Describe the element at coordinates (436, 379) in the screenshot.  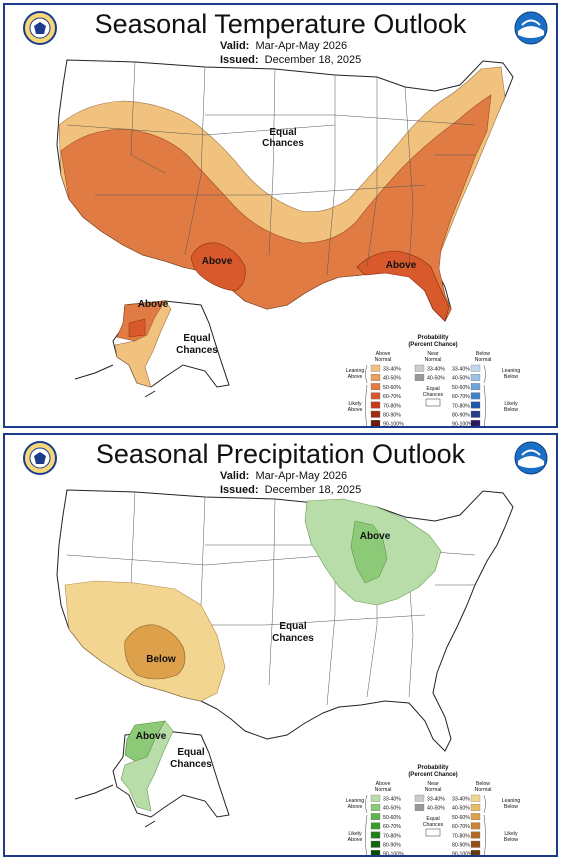
I see `legend-near-level: 40-50%` at that location.